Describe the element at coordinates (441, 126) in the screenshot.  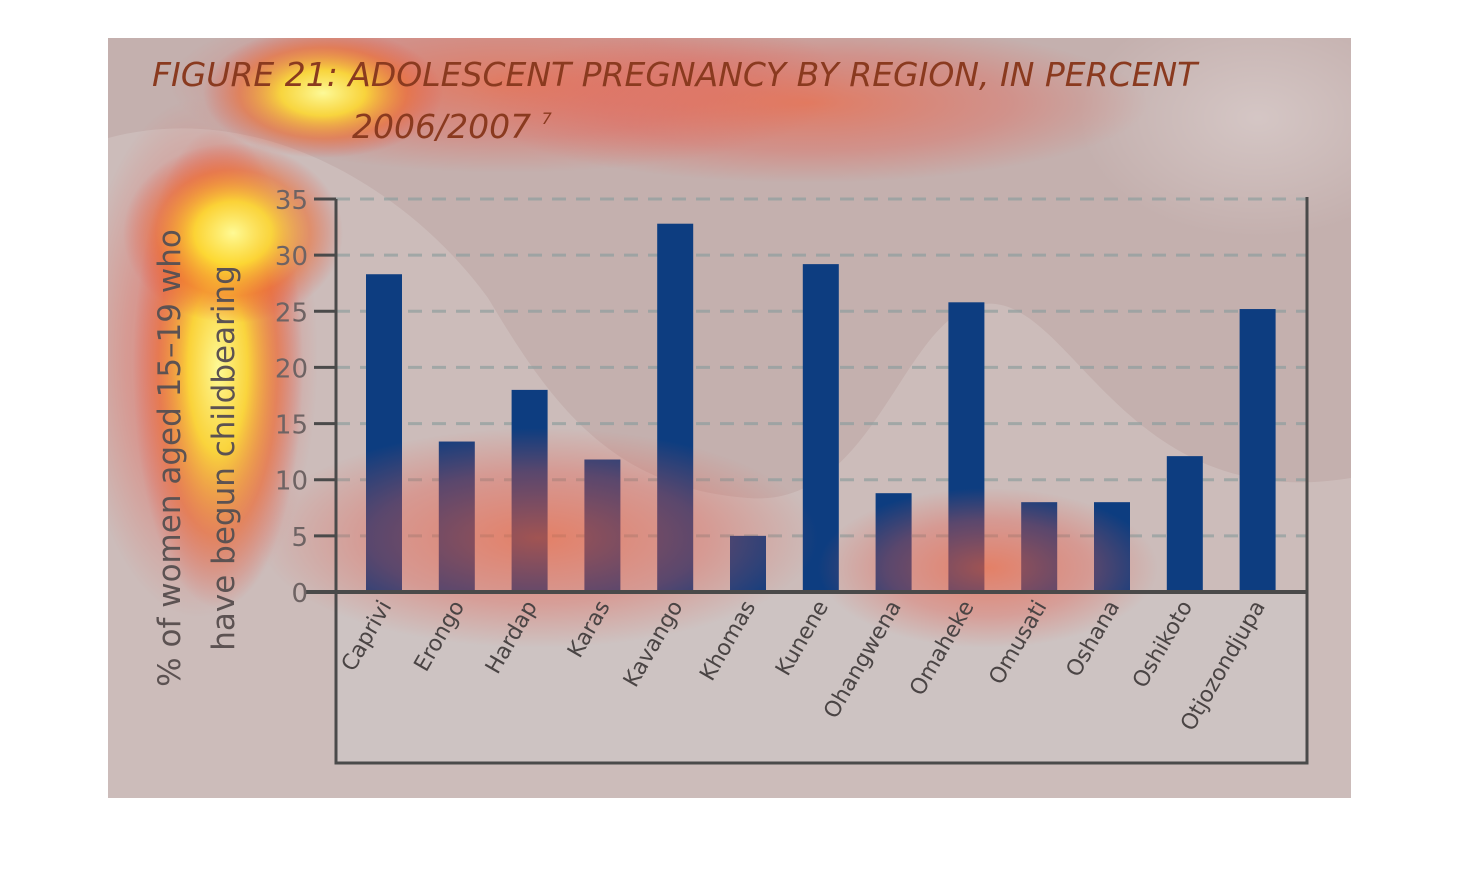
I see `chart-subtitle-text: 2006/2007` at that location.